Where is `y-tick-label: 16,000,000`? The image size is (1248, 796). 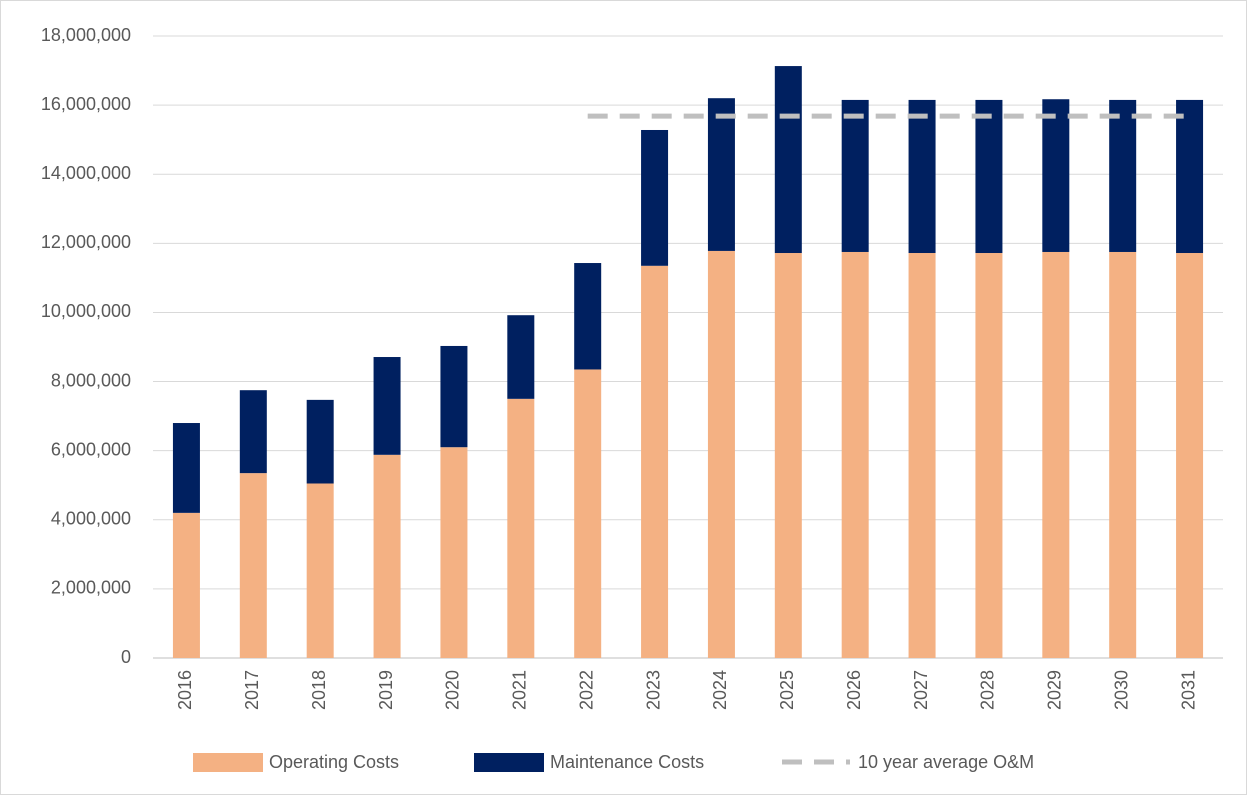
y-tick-label: 16,000,000 is located at coordinates (86, 104).